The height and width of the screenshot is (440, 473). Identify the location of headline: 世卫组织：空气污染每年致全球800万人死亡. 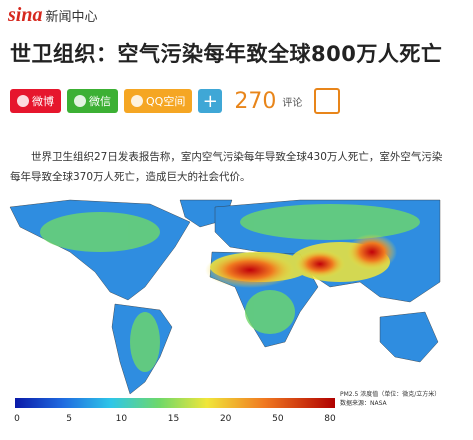
(226, 54).